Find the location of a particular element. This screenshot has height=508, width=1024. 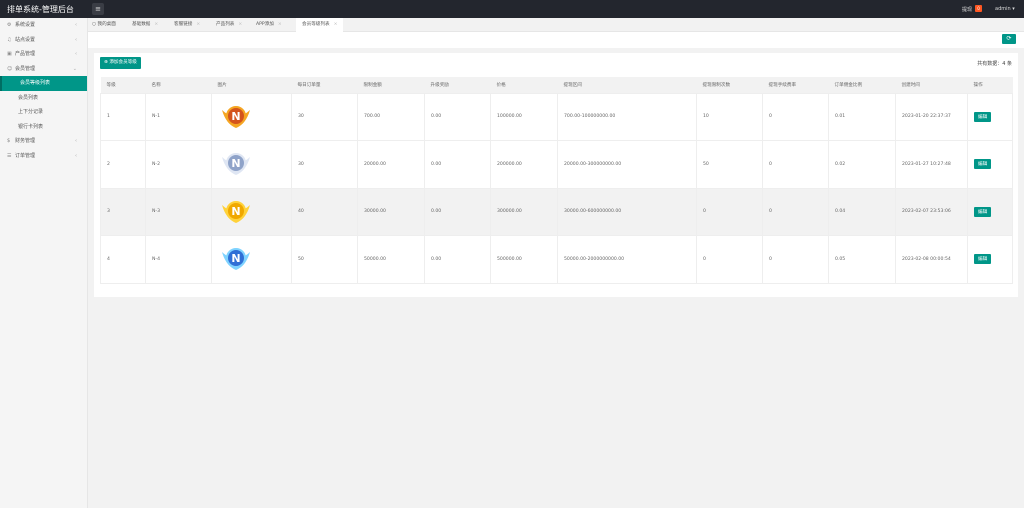

tab-2: 客服链接 × is located at coordinates (187, 25).